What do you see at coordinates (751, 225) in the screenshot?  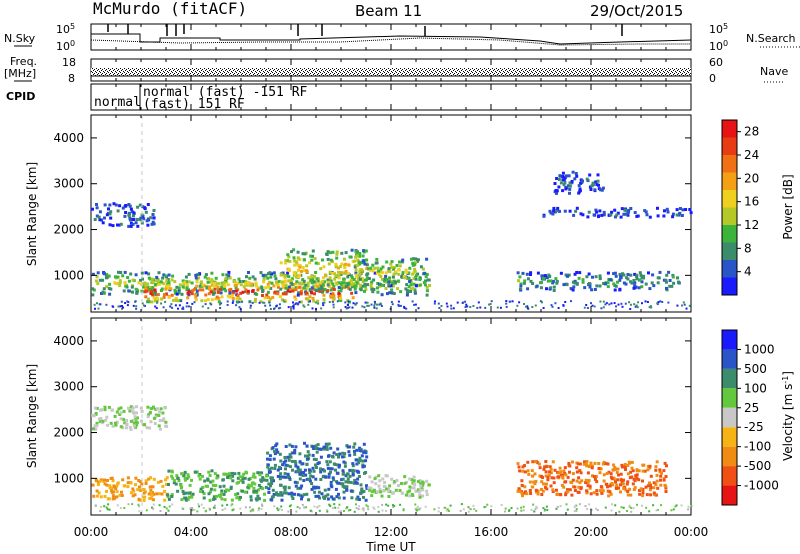 I see `power-colorbar-tick-label: 12` at bounding box center [751, 225].